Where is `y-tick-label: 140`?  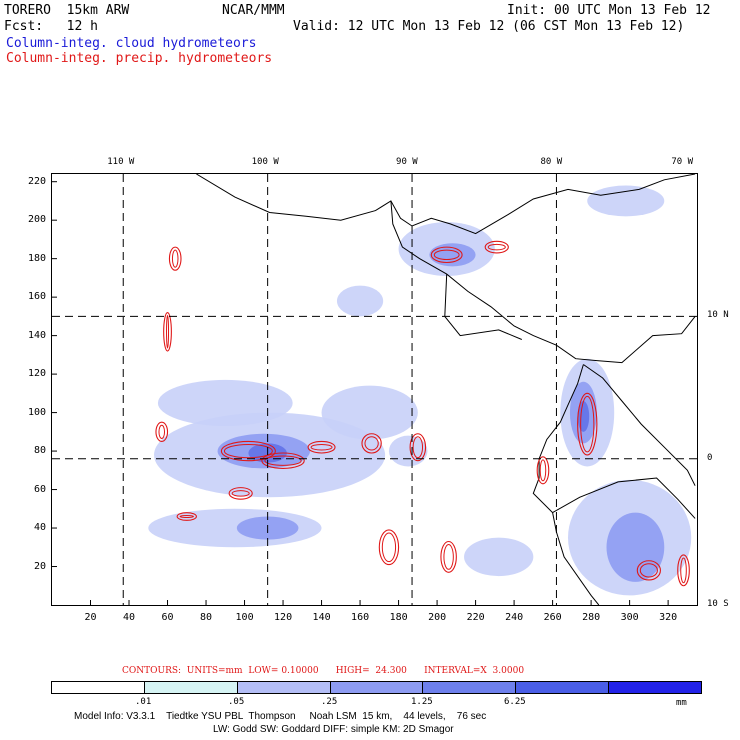
y-tick-label: 140 is located at coordinates (37, 335).